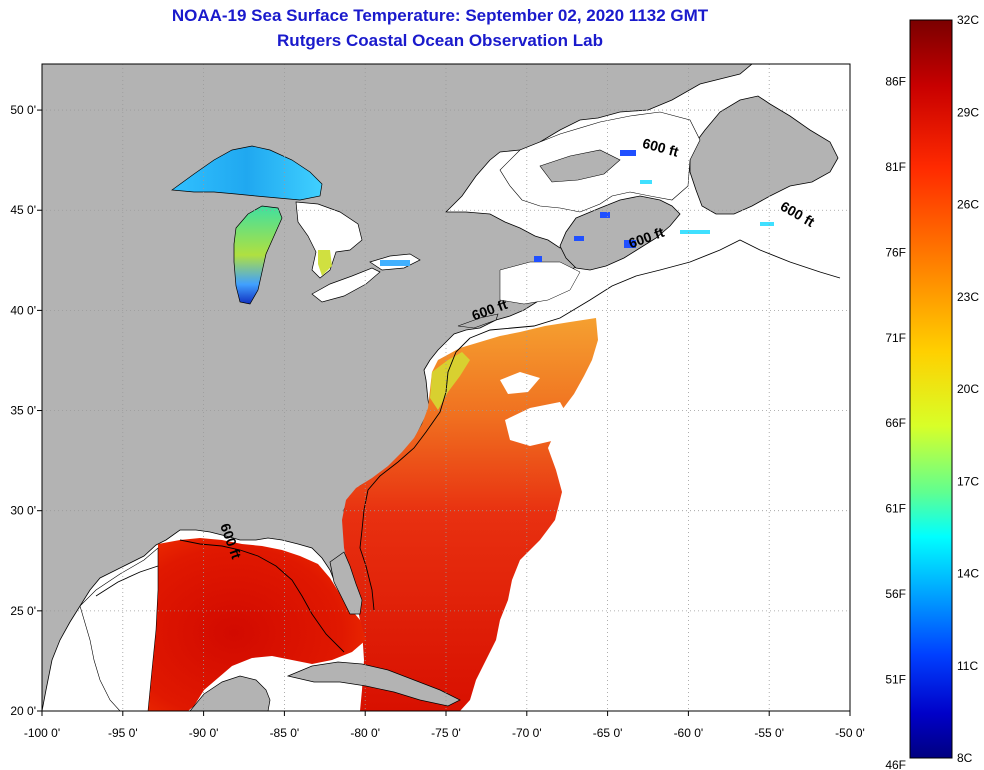 The image size is (984, 770). What do you see at coordinates (620, 233) in the screenshot?
I see `land-maritimes` at bounding box center [620, 233].